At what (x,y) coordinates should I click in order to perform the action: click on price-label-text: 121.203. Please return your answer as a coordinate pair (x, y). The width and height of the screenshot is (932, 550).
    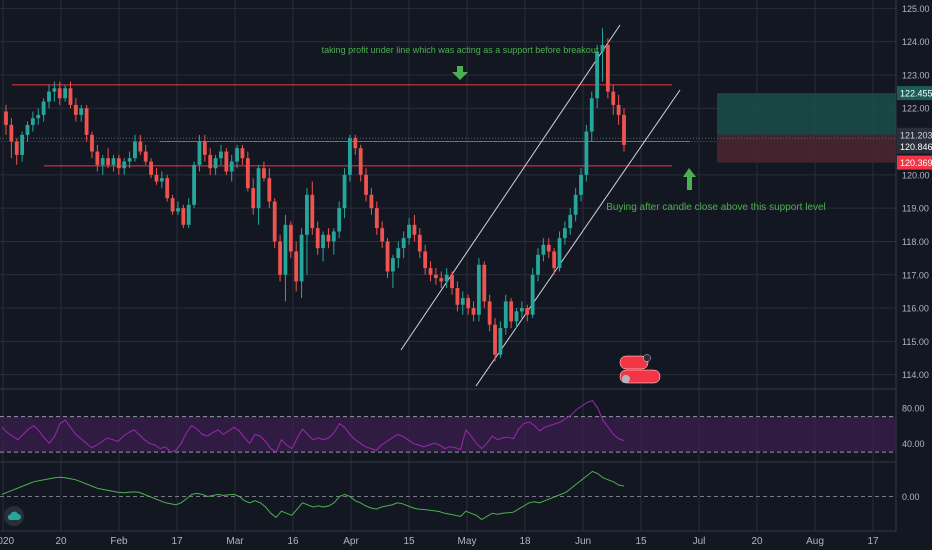
    Looking at the image, I should click on (916, 135).